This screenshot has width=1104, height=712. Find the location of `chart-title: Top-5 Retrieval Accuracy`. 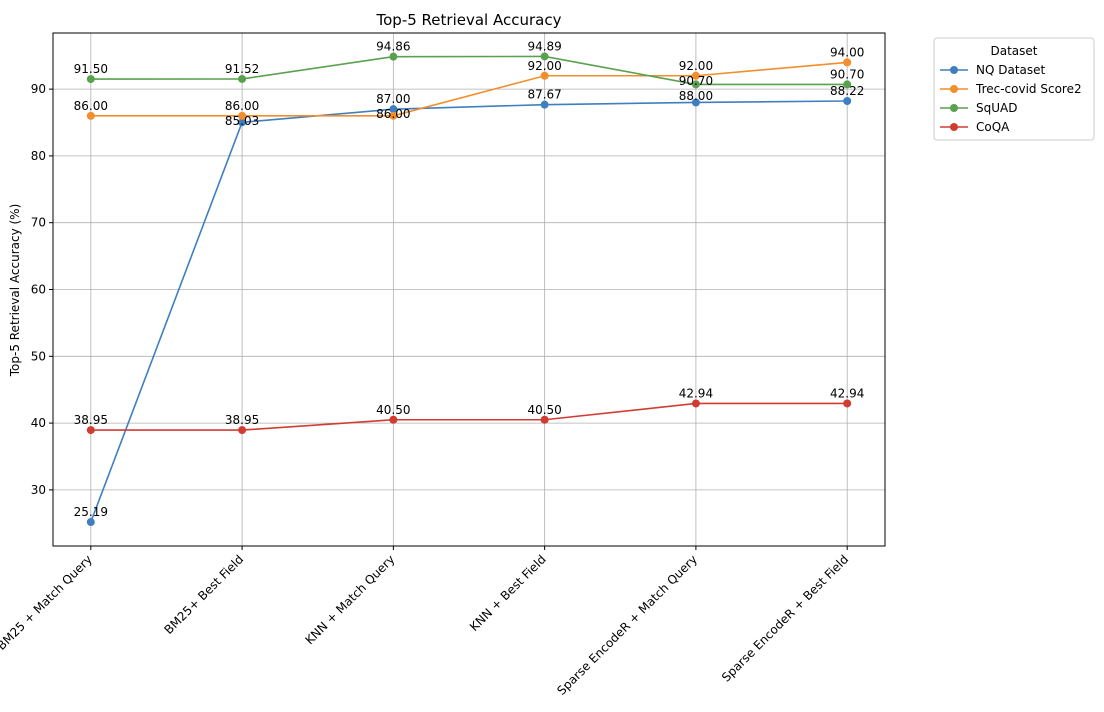

chart-title: Top-5 Retrieval Accuracy is located at coordinates (469, 20).